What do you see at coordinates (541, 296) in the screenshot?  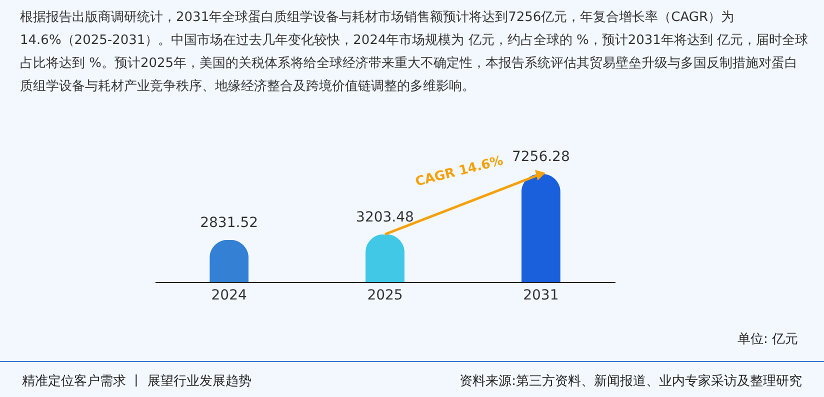 I see `x-tick-label: 2031` at bounding box center [541, 296].